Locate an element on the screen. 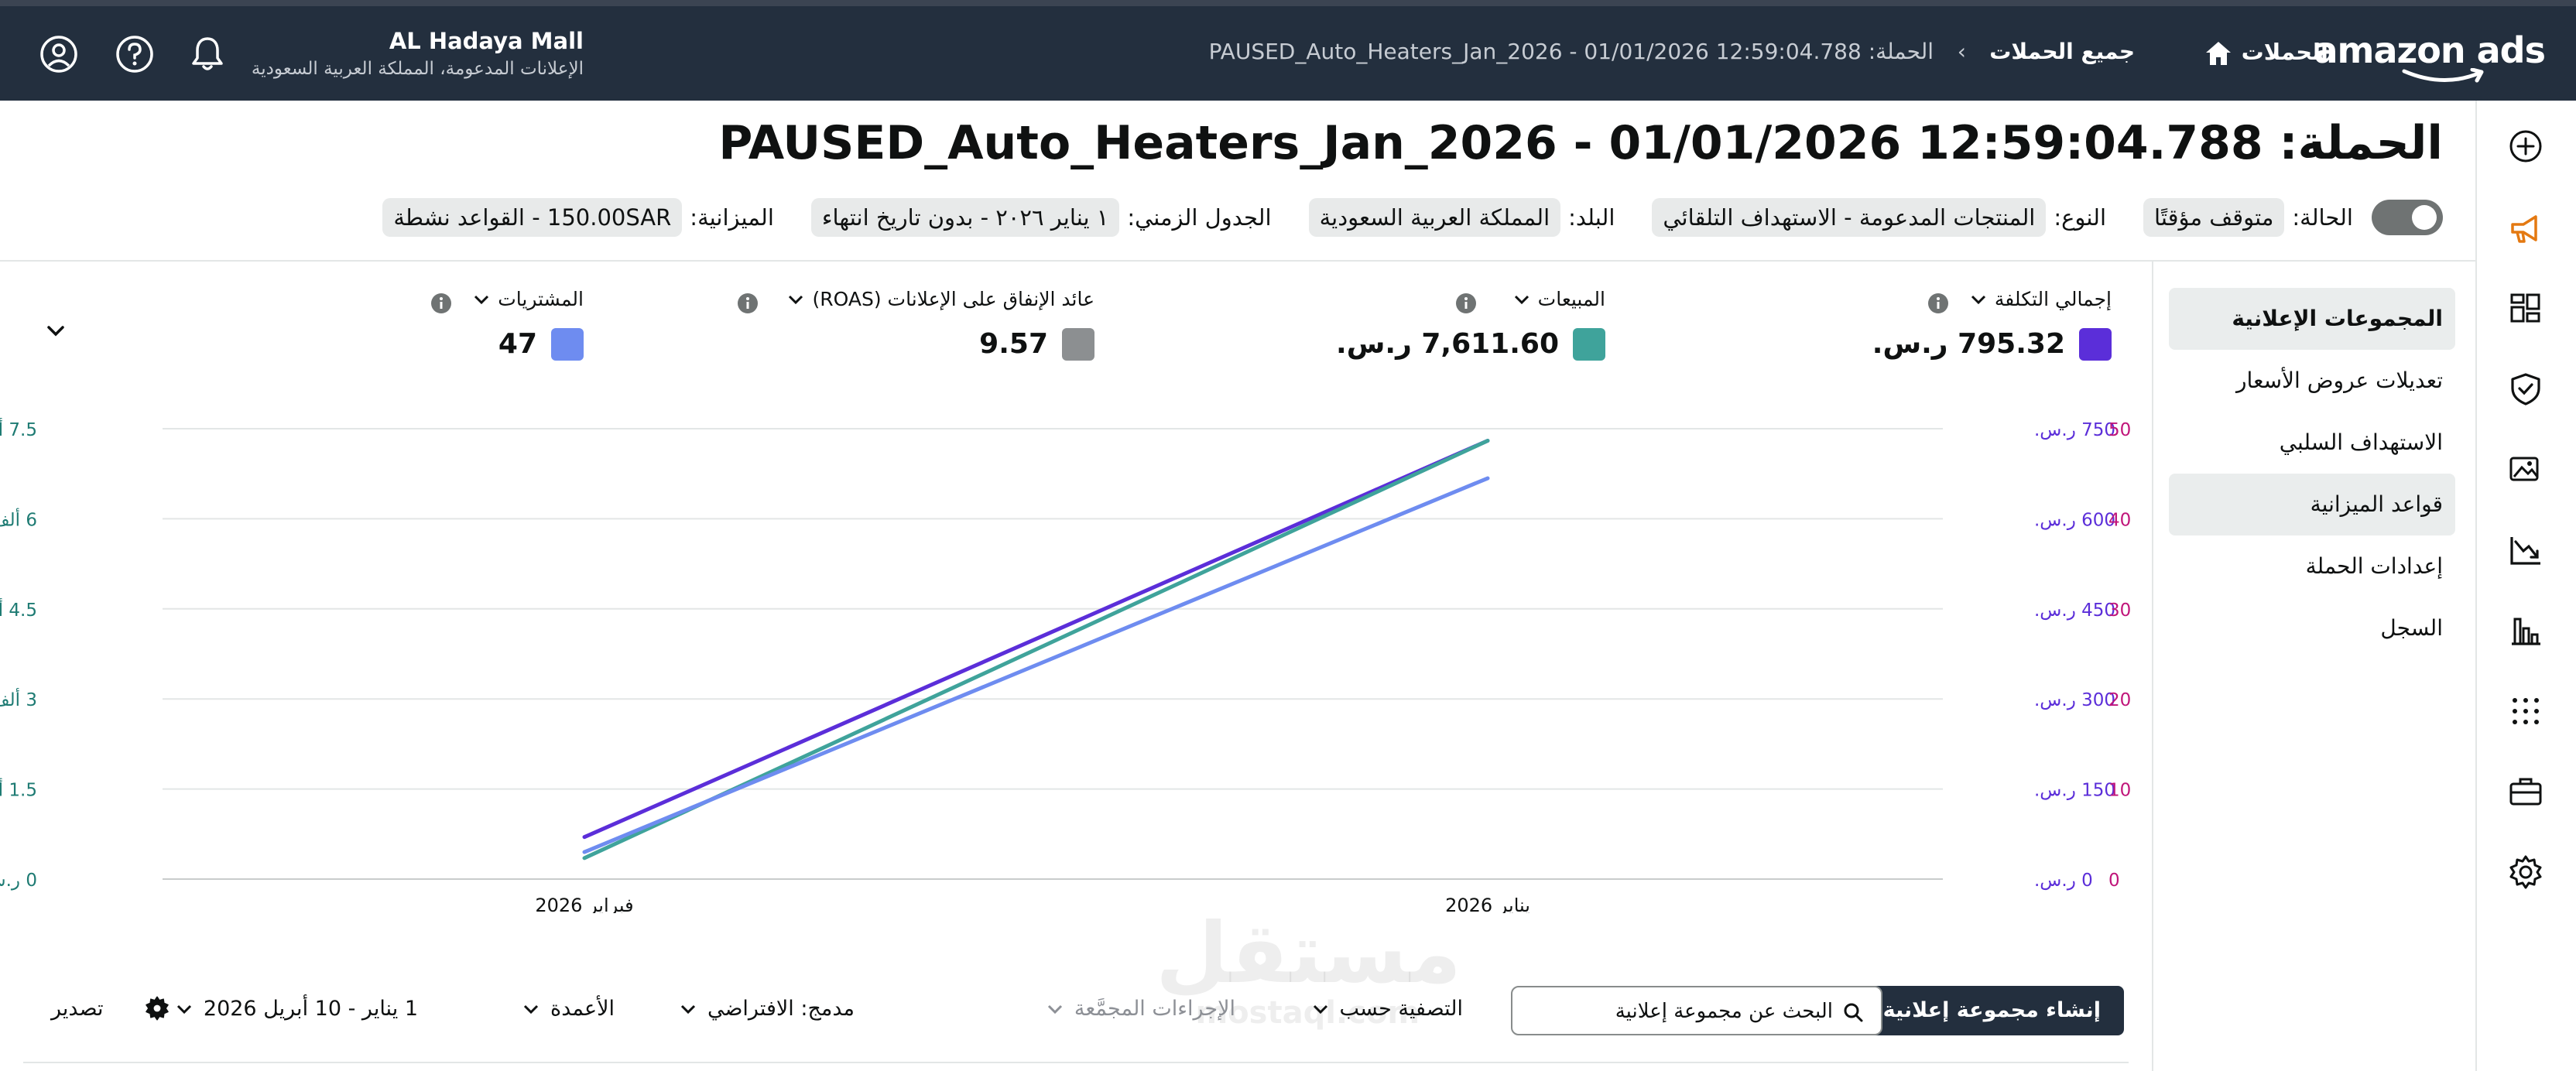 The height and width of the screenshot is (1071, 2576). user-icon is located at coordinates (58, 54).